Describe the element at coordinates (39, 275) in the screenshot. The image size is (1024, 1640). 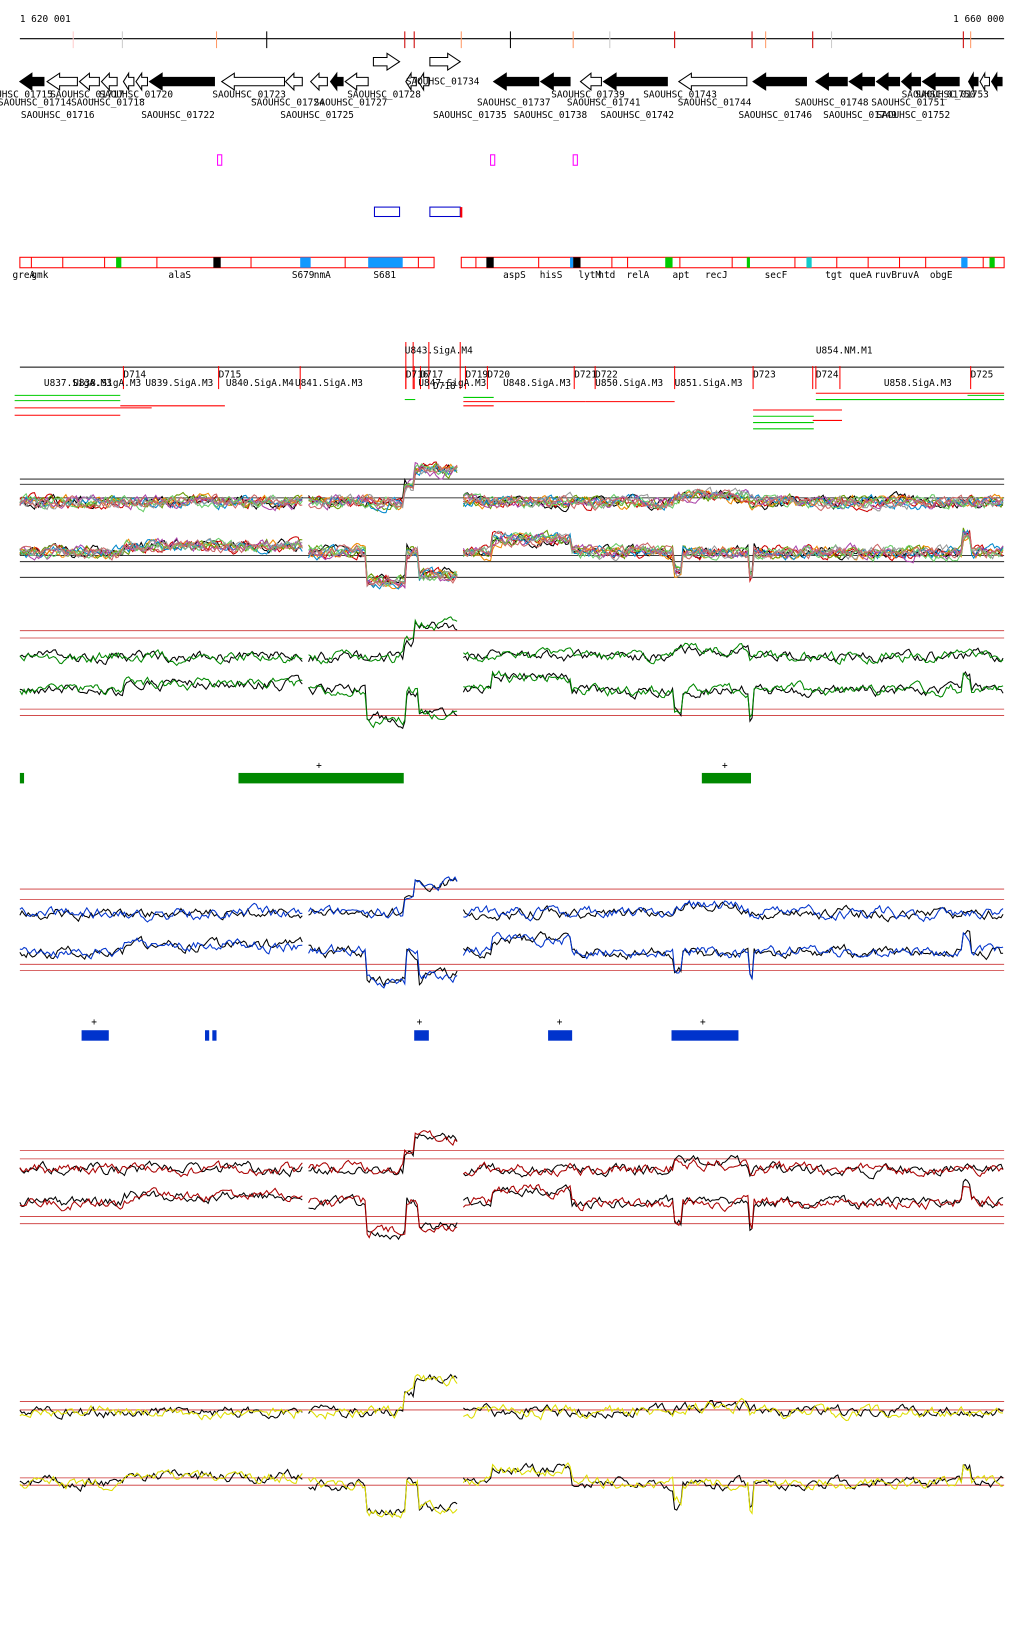
I see `operon-label: gmk` at that location.